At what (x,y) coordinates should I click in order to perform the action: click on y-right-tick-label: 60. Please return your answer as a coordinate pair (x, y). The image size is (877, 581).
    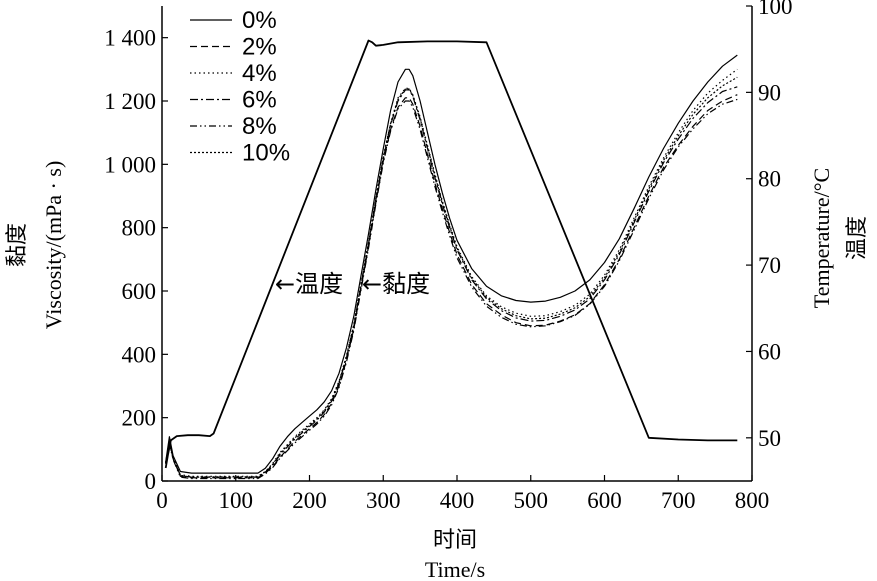
    Looking at the image, I should click on (769, 351).